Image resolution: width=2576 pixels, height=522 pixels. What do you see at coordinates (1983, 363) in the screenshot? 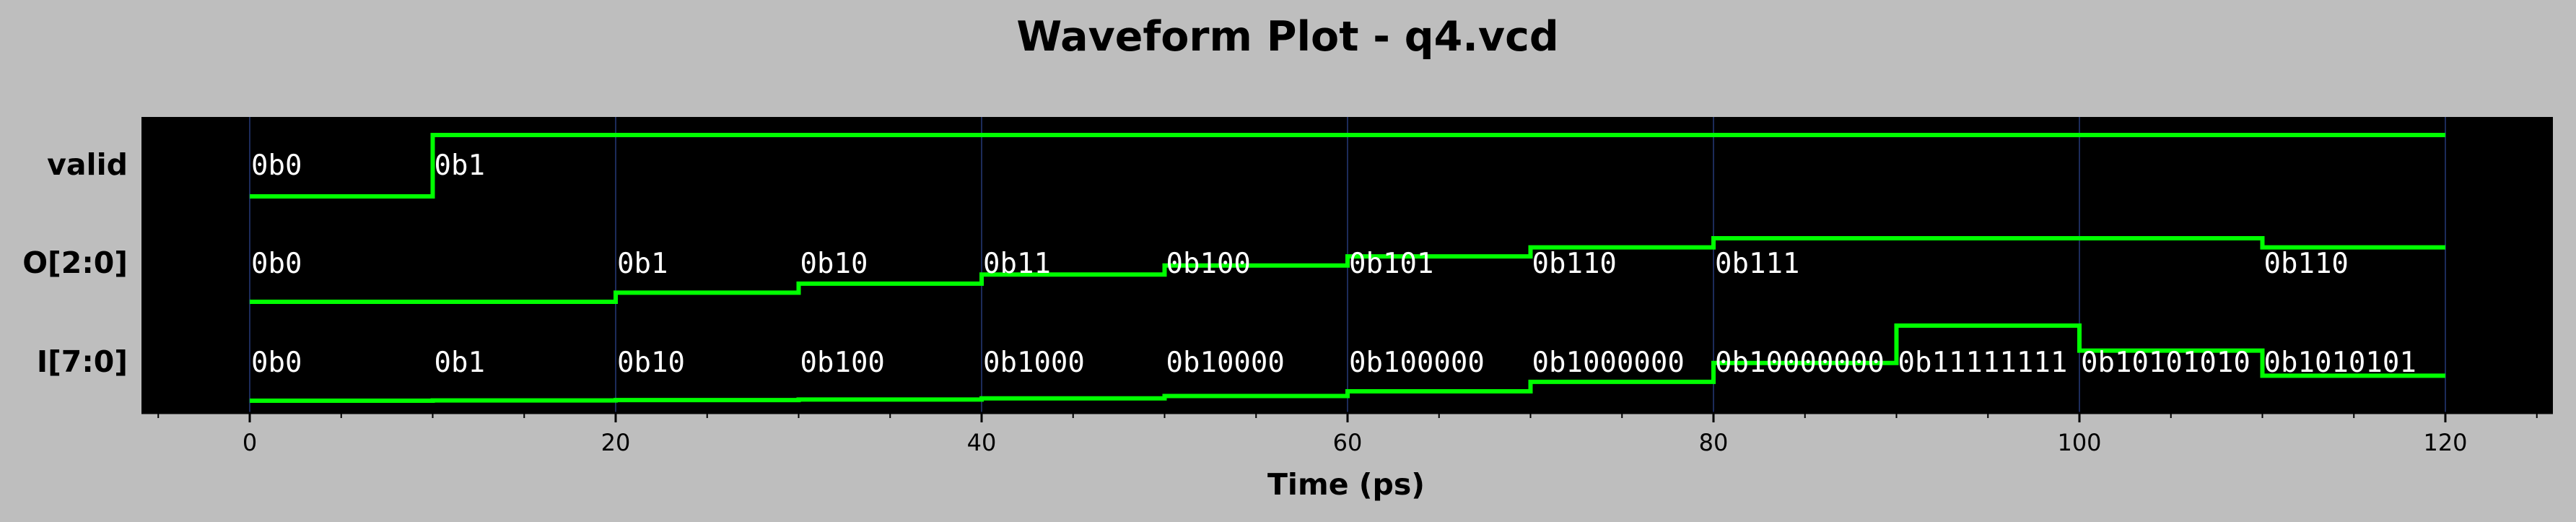
I see `value-label: 0b11111111` at bounding box center [1983, 363].